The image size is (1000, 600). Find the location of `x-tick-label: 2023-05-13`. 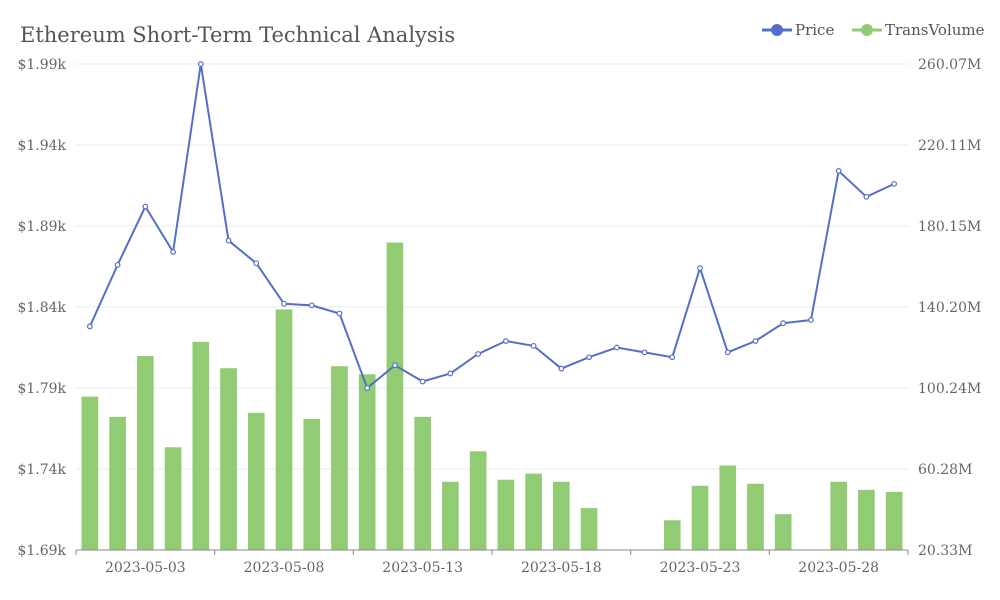

x-tick-label: 2023-05-13 is located at coordinates (422, 568).